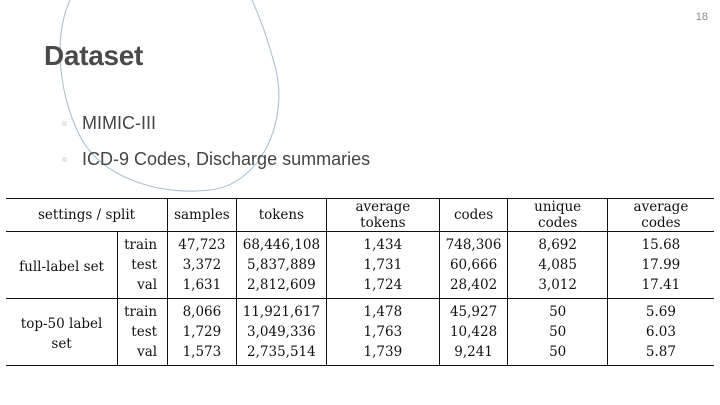 The image size is (720, 405). What do you see at coordinates (281, 354) in the screenshot?
I see `cell-tokens: 2,735,514` at bounding box center [281, 354].